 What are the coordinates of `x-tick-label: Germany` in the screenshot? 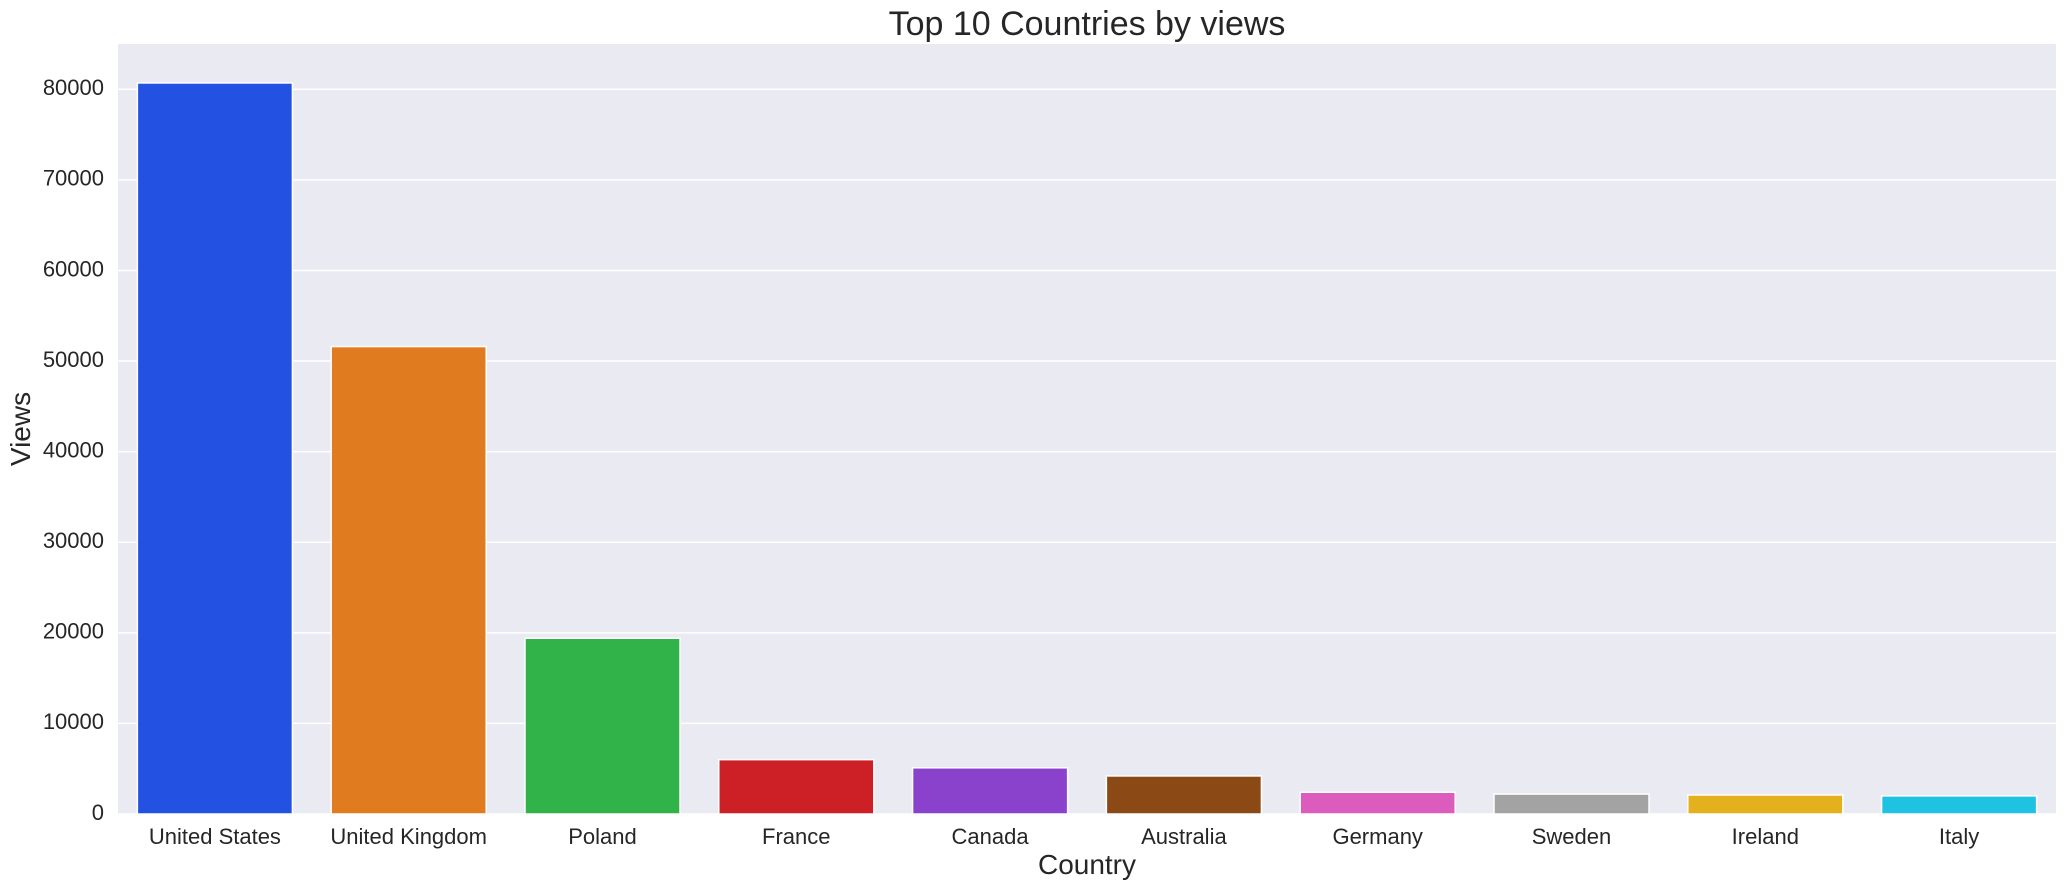 It's located at (1377, 836).